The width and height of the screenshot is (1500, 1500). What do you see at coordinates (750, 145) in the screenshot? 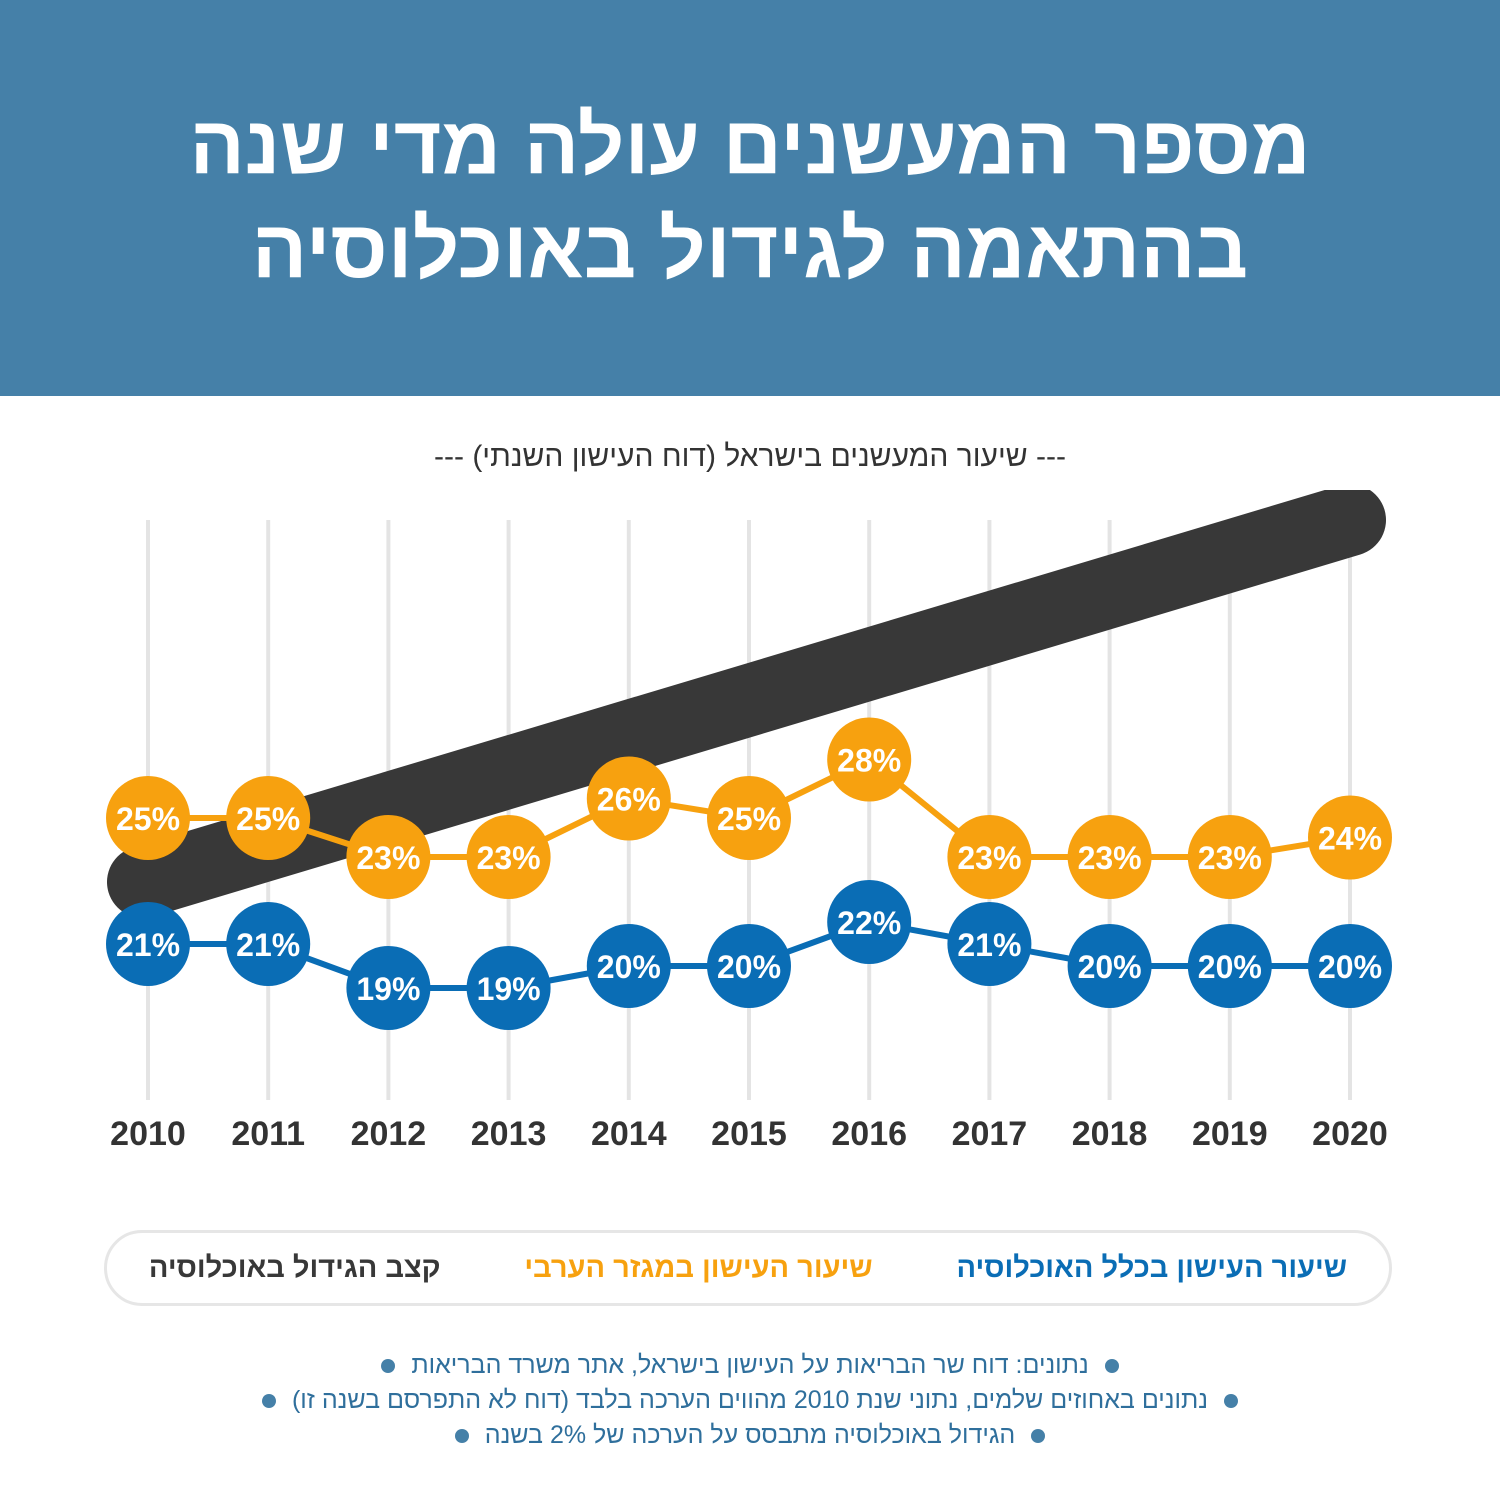
I see `page-title-line-1: מספר המעשנים עולה מדי שנה` at bounding box center [750, 145].